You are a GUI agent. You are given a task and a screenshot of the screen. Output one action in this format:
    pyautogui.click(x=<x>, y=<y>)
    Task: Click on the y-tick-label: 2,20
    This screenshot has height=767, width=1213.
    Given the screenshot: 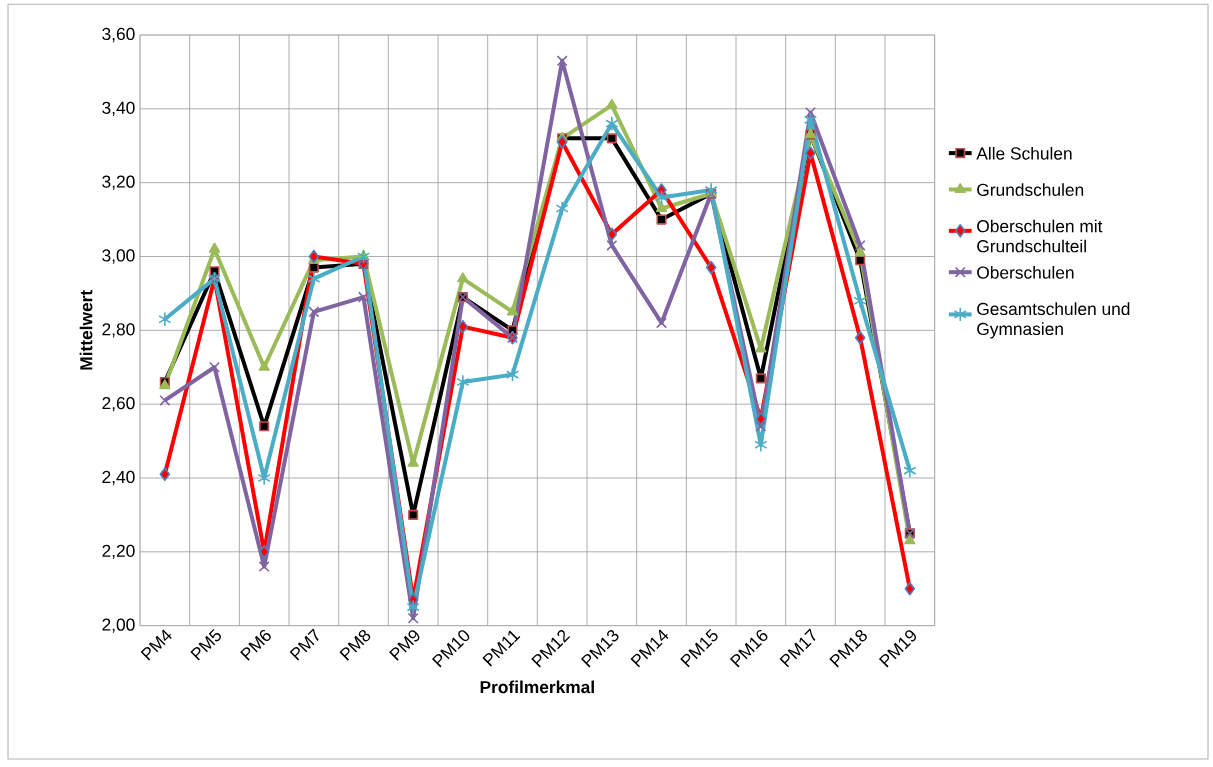 What is the action you would take?
    pyautogui.click(x=118, y=551)
    